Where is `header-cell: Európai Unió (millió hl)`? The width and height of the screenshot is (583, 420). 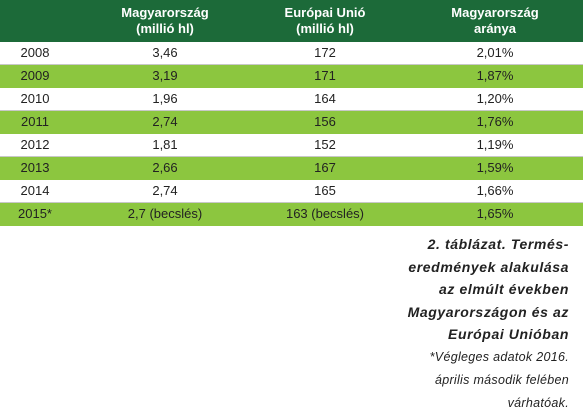 header-cell: Európai Unió (millió hl) is located at coordinates (325, 21).